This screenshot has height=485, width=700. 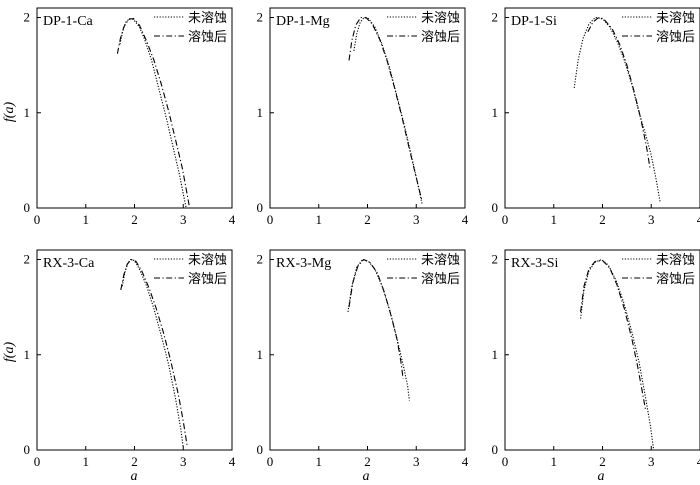 I want to click on panel-title: RX-3-Mg, so click(x=303, y=263).